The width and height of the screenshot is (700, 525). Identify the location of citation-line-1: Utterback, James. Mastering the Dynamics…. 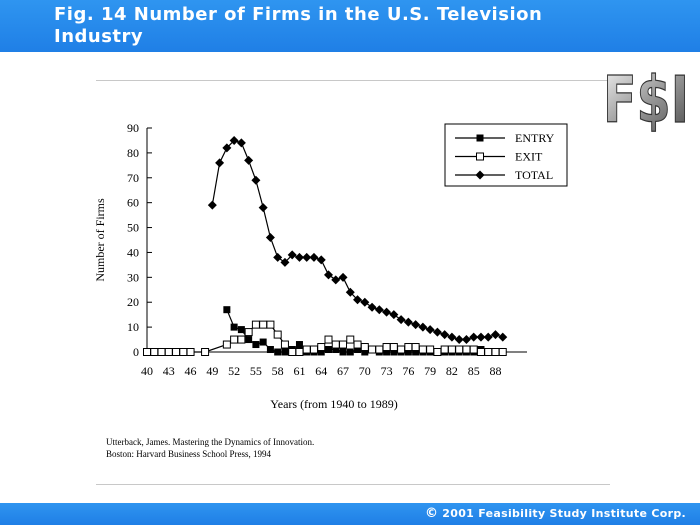
(210, 442).